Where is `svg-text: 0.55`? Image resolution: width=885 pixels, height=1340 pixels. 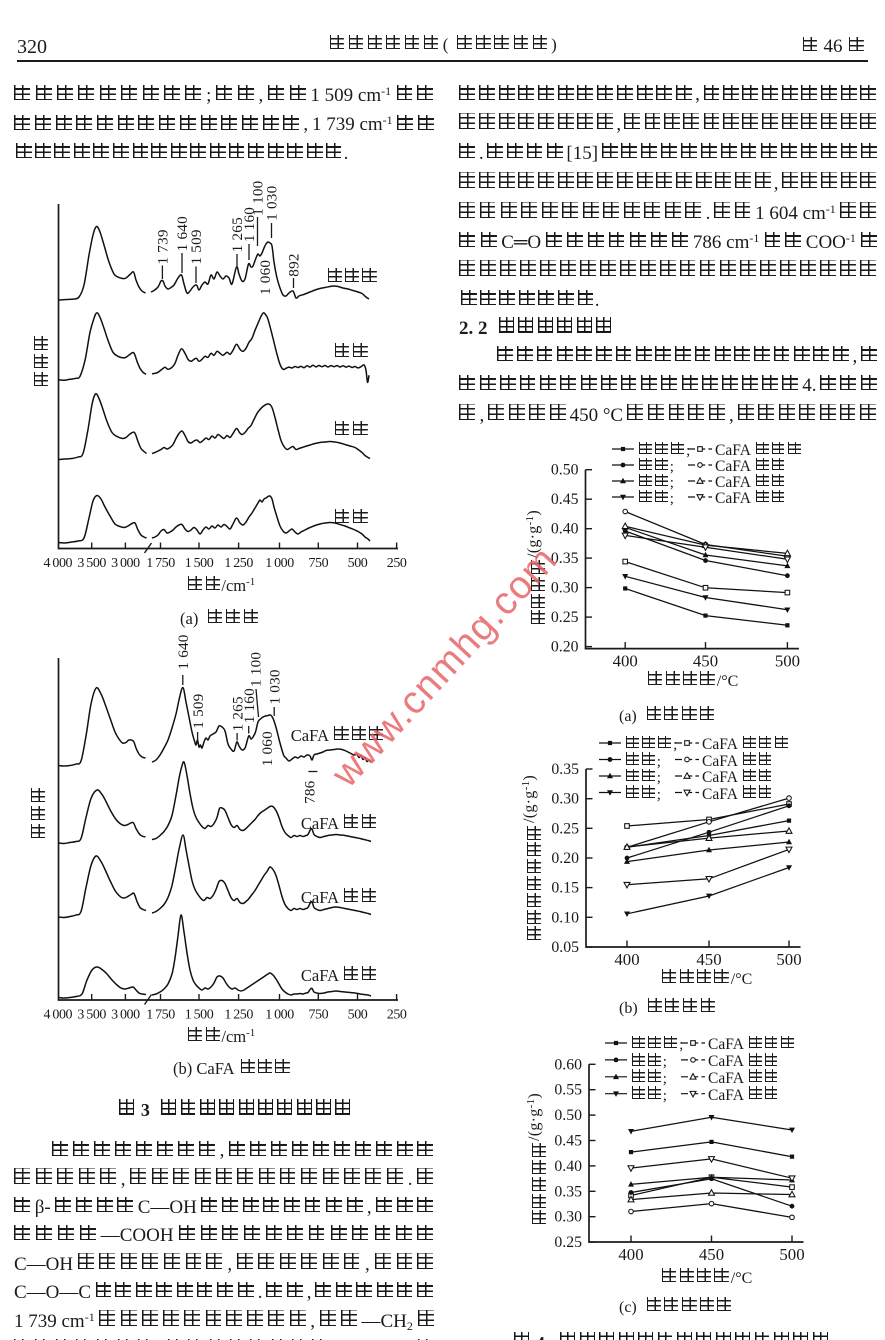
svg-text: 0.55 is located at coordinates (568, 1090).